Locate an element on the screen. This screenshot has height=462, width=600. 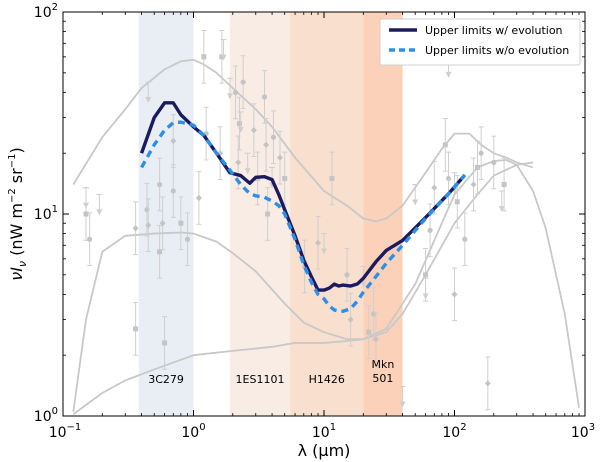
y-label-mid: sr is located at coordinates (16, 178).